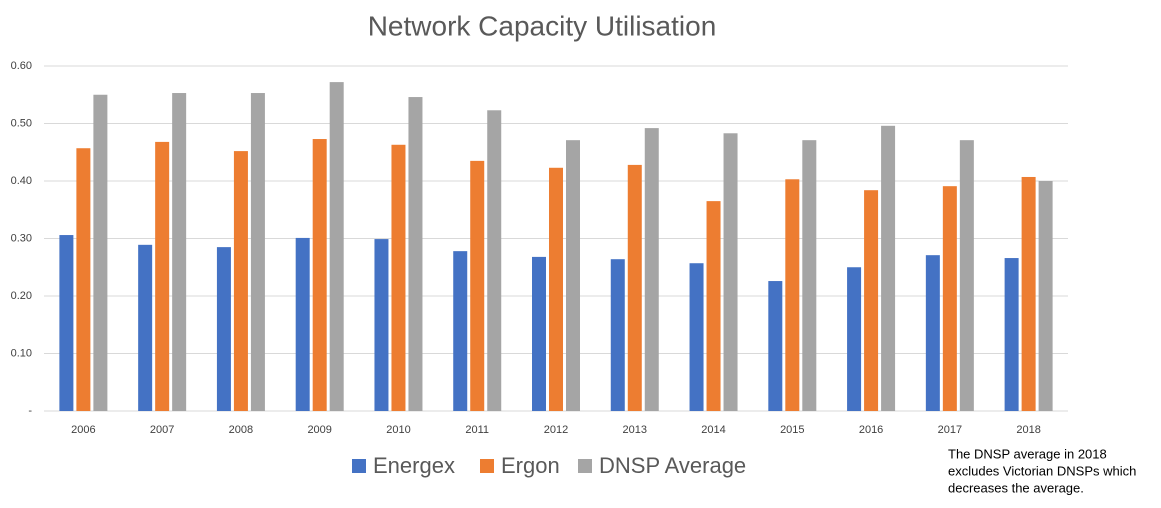 The image size is (1161, 508). I want to click on y-tick-label: 0.30, so click(21, 238).